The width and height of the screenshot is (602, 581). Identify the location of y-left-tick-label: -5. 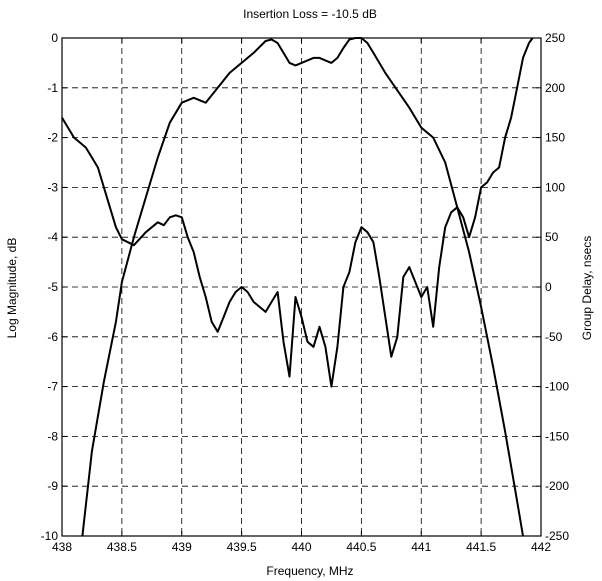
(52, 287).